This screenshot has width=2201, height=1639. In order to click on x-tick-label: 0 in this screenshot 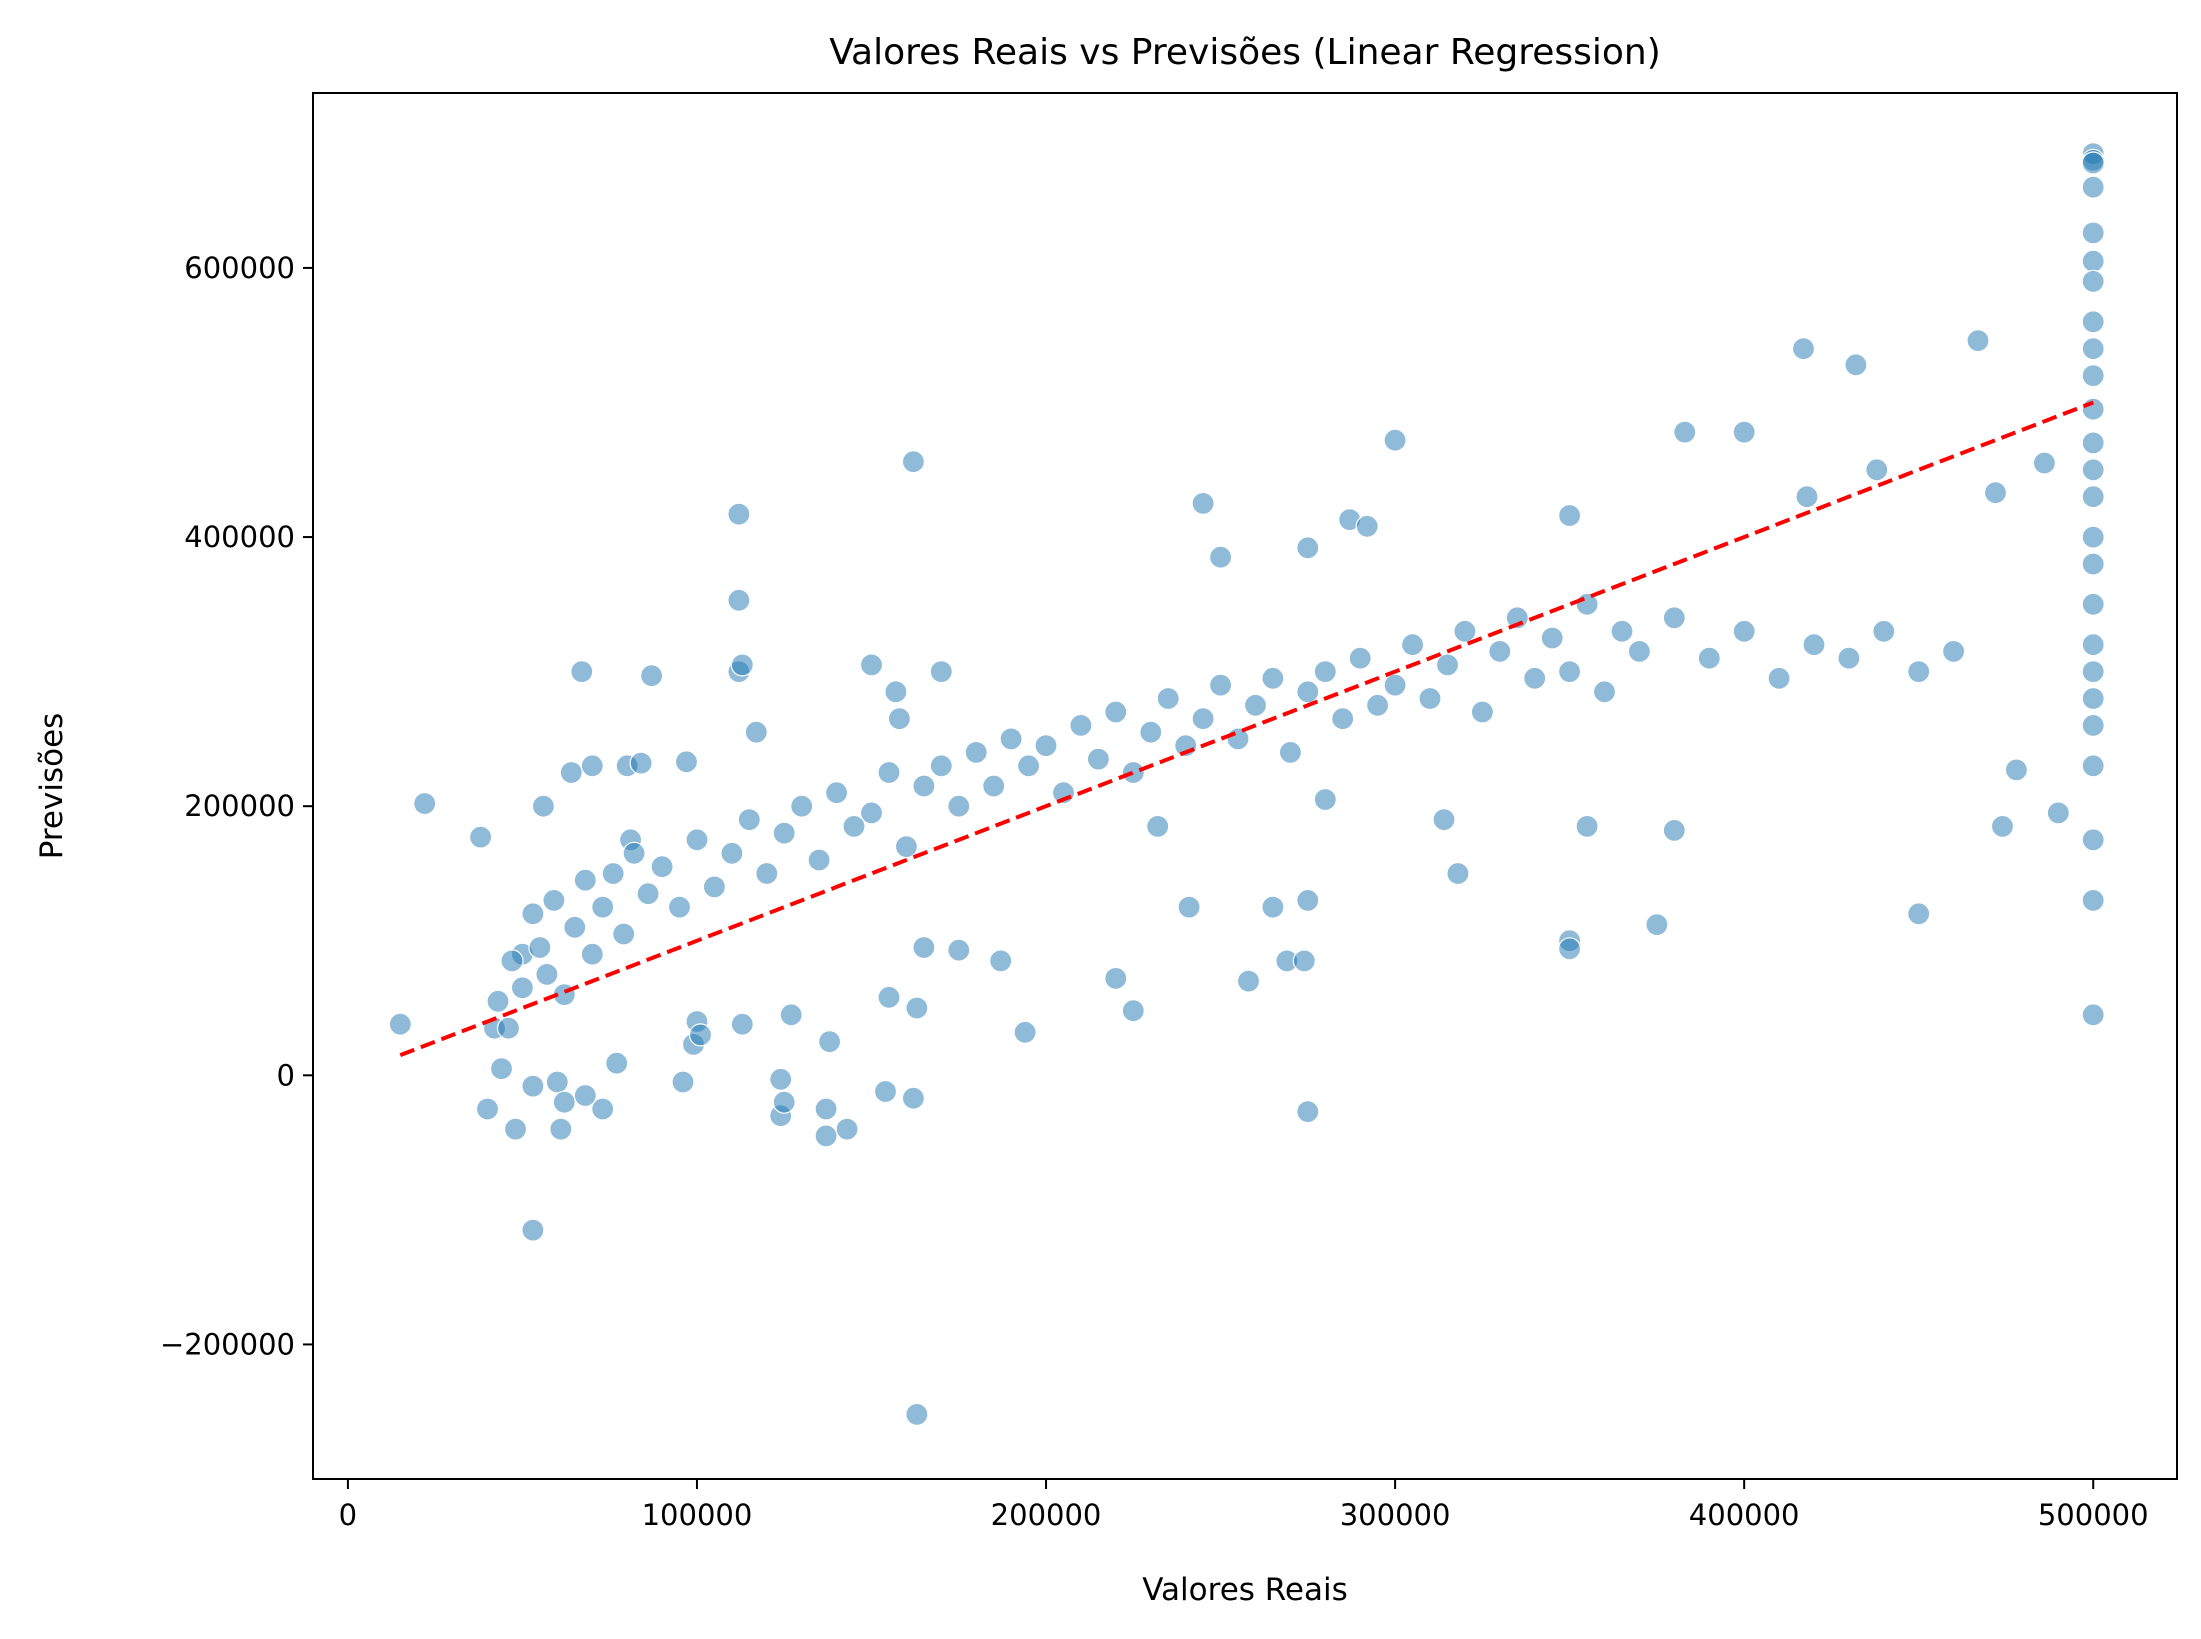, I will do `click(348, 1515)`.